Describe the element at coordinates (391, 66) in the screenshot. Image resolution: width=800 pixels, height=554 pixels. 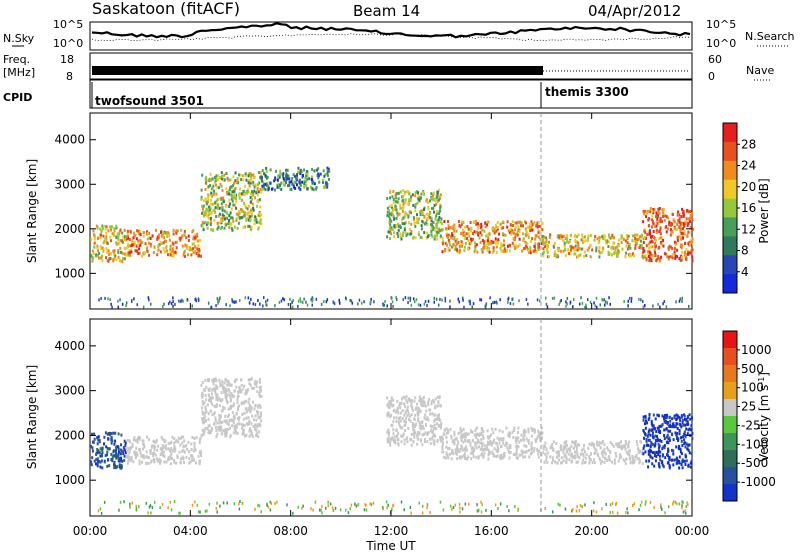
I see `freq-panel-frame` at that location.